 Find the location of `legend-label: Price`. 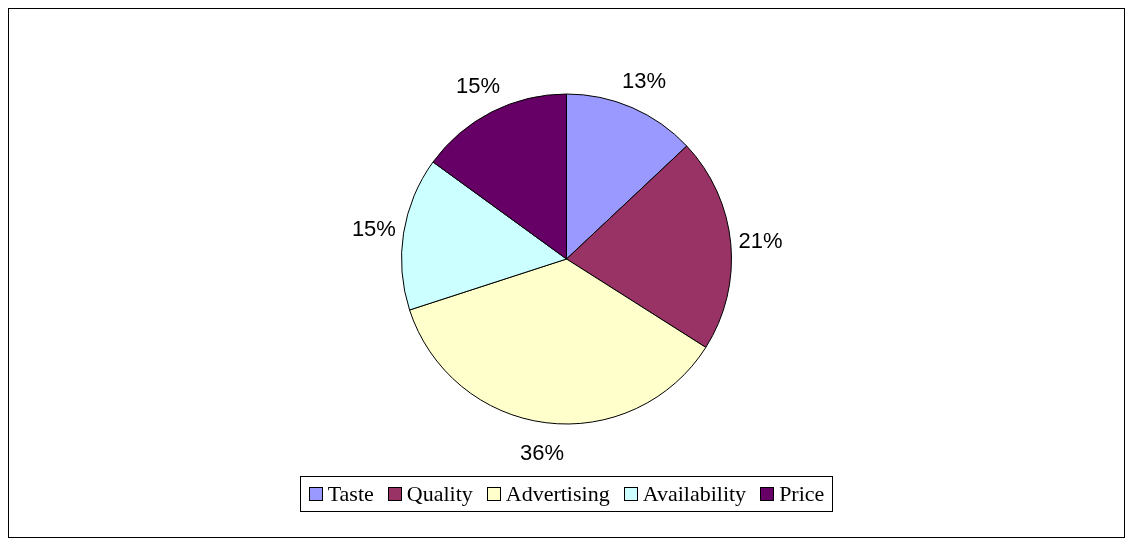

legend-label: Price is located at coordinates (801, 494).